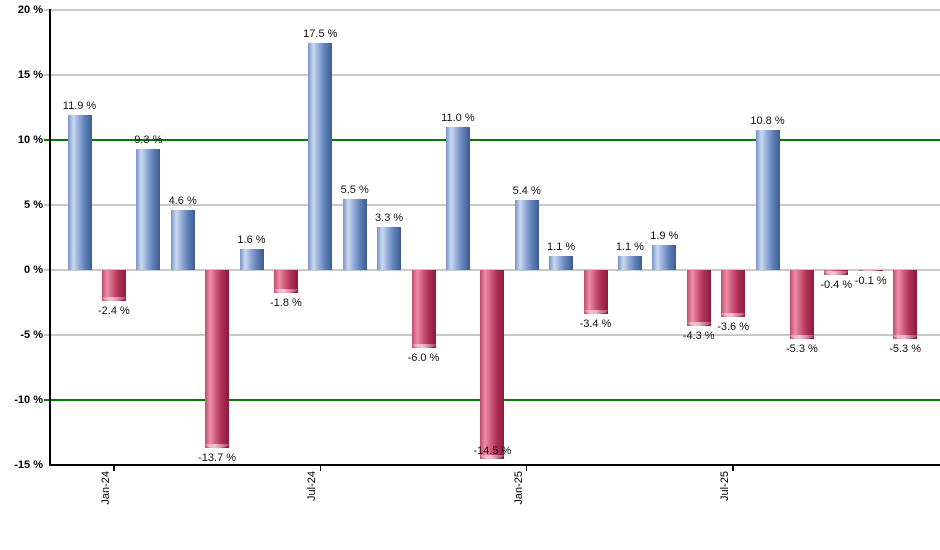 This screenshot has width=940, height=550. Describe the element at coordinates (698, 335) in the screenshot. I see `bar-value-label: -4.3 %` at that location.